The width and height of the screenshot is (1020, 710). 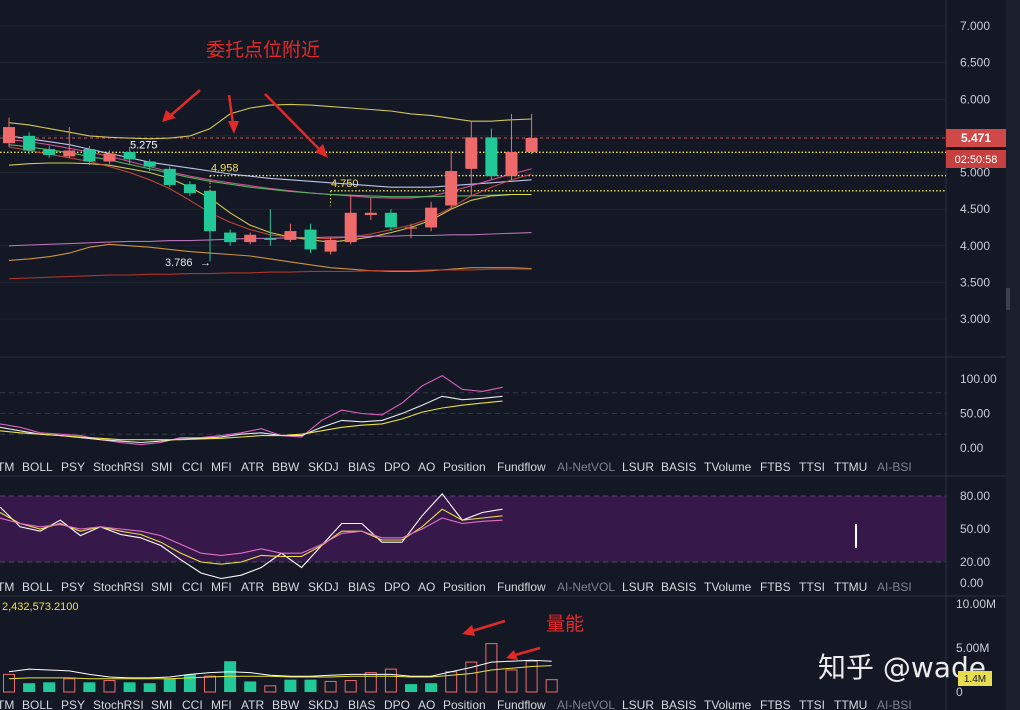 I want to click on price-tick: 6.500, so click(x=975, y=63).